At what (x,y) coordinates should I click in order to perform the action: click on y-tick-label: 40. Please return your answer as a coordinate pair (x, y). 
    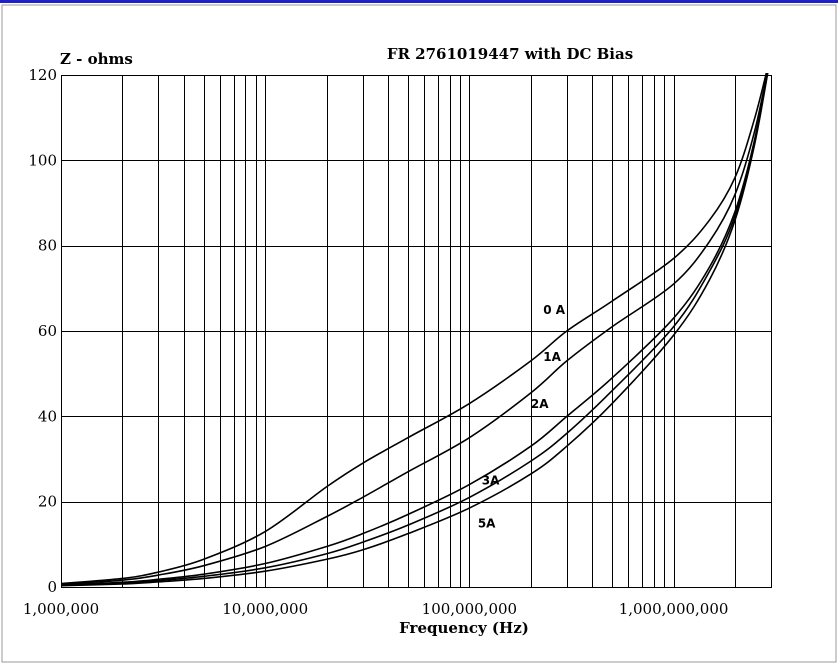
    Looking at the image, I should click on (47, 416).